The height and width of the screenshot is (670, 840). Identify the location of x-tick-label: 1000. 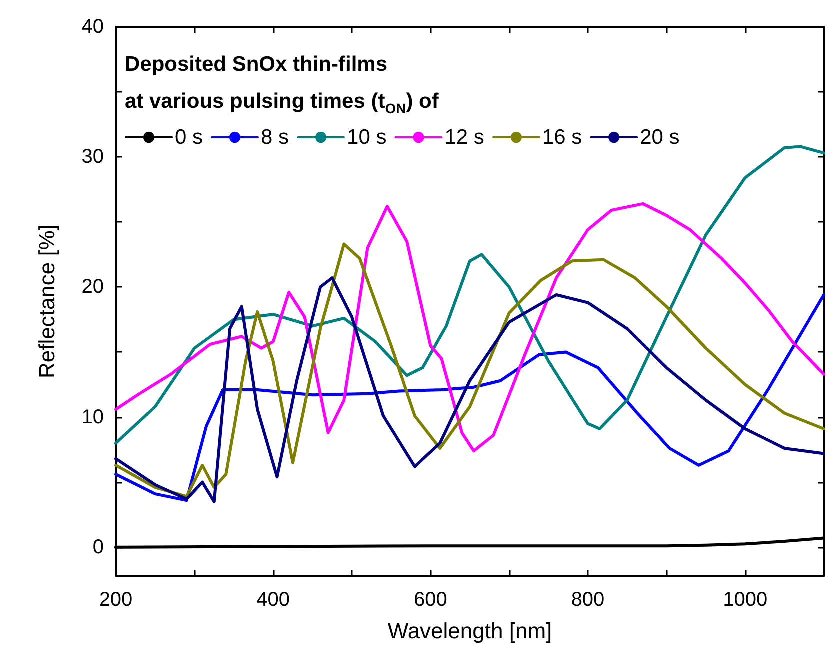
(745, 600).